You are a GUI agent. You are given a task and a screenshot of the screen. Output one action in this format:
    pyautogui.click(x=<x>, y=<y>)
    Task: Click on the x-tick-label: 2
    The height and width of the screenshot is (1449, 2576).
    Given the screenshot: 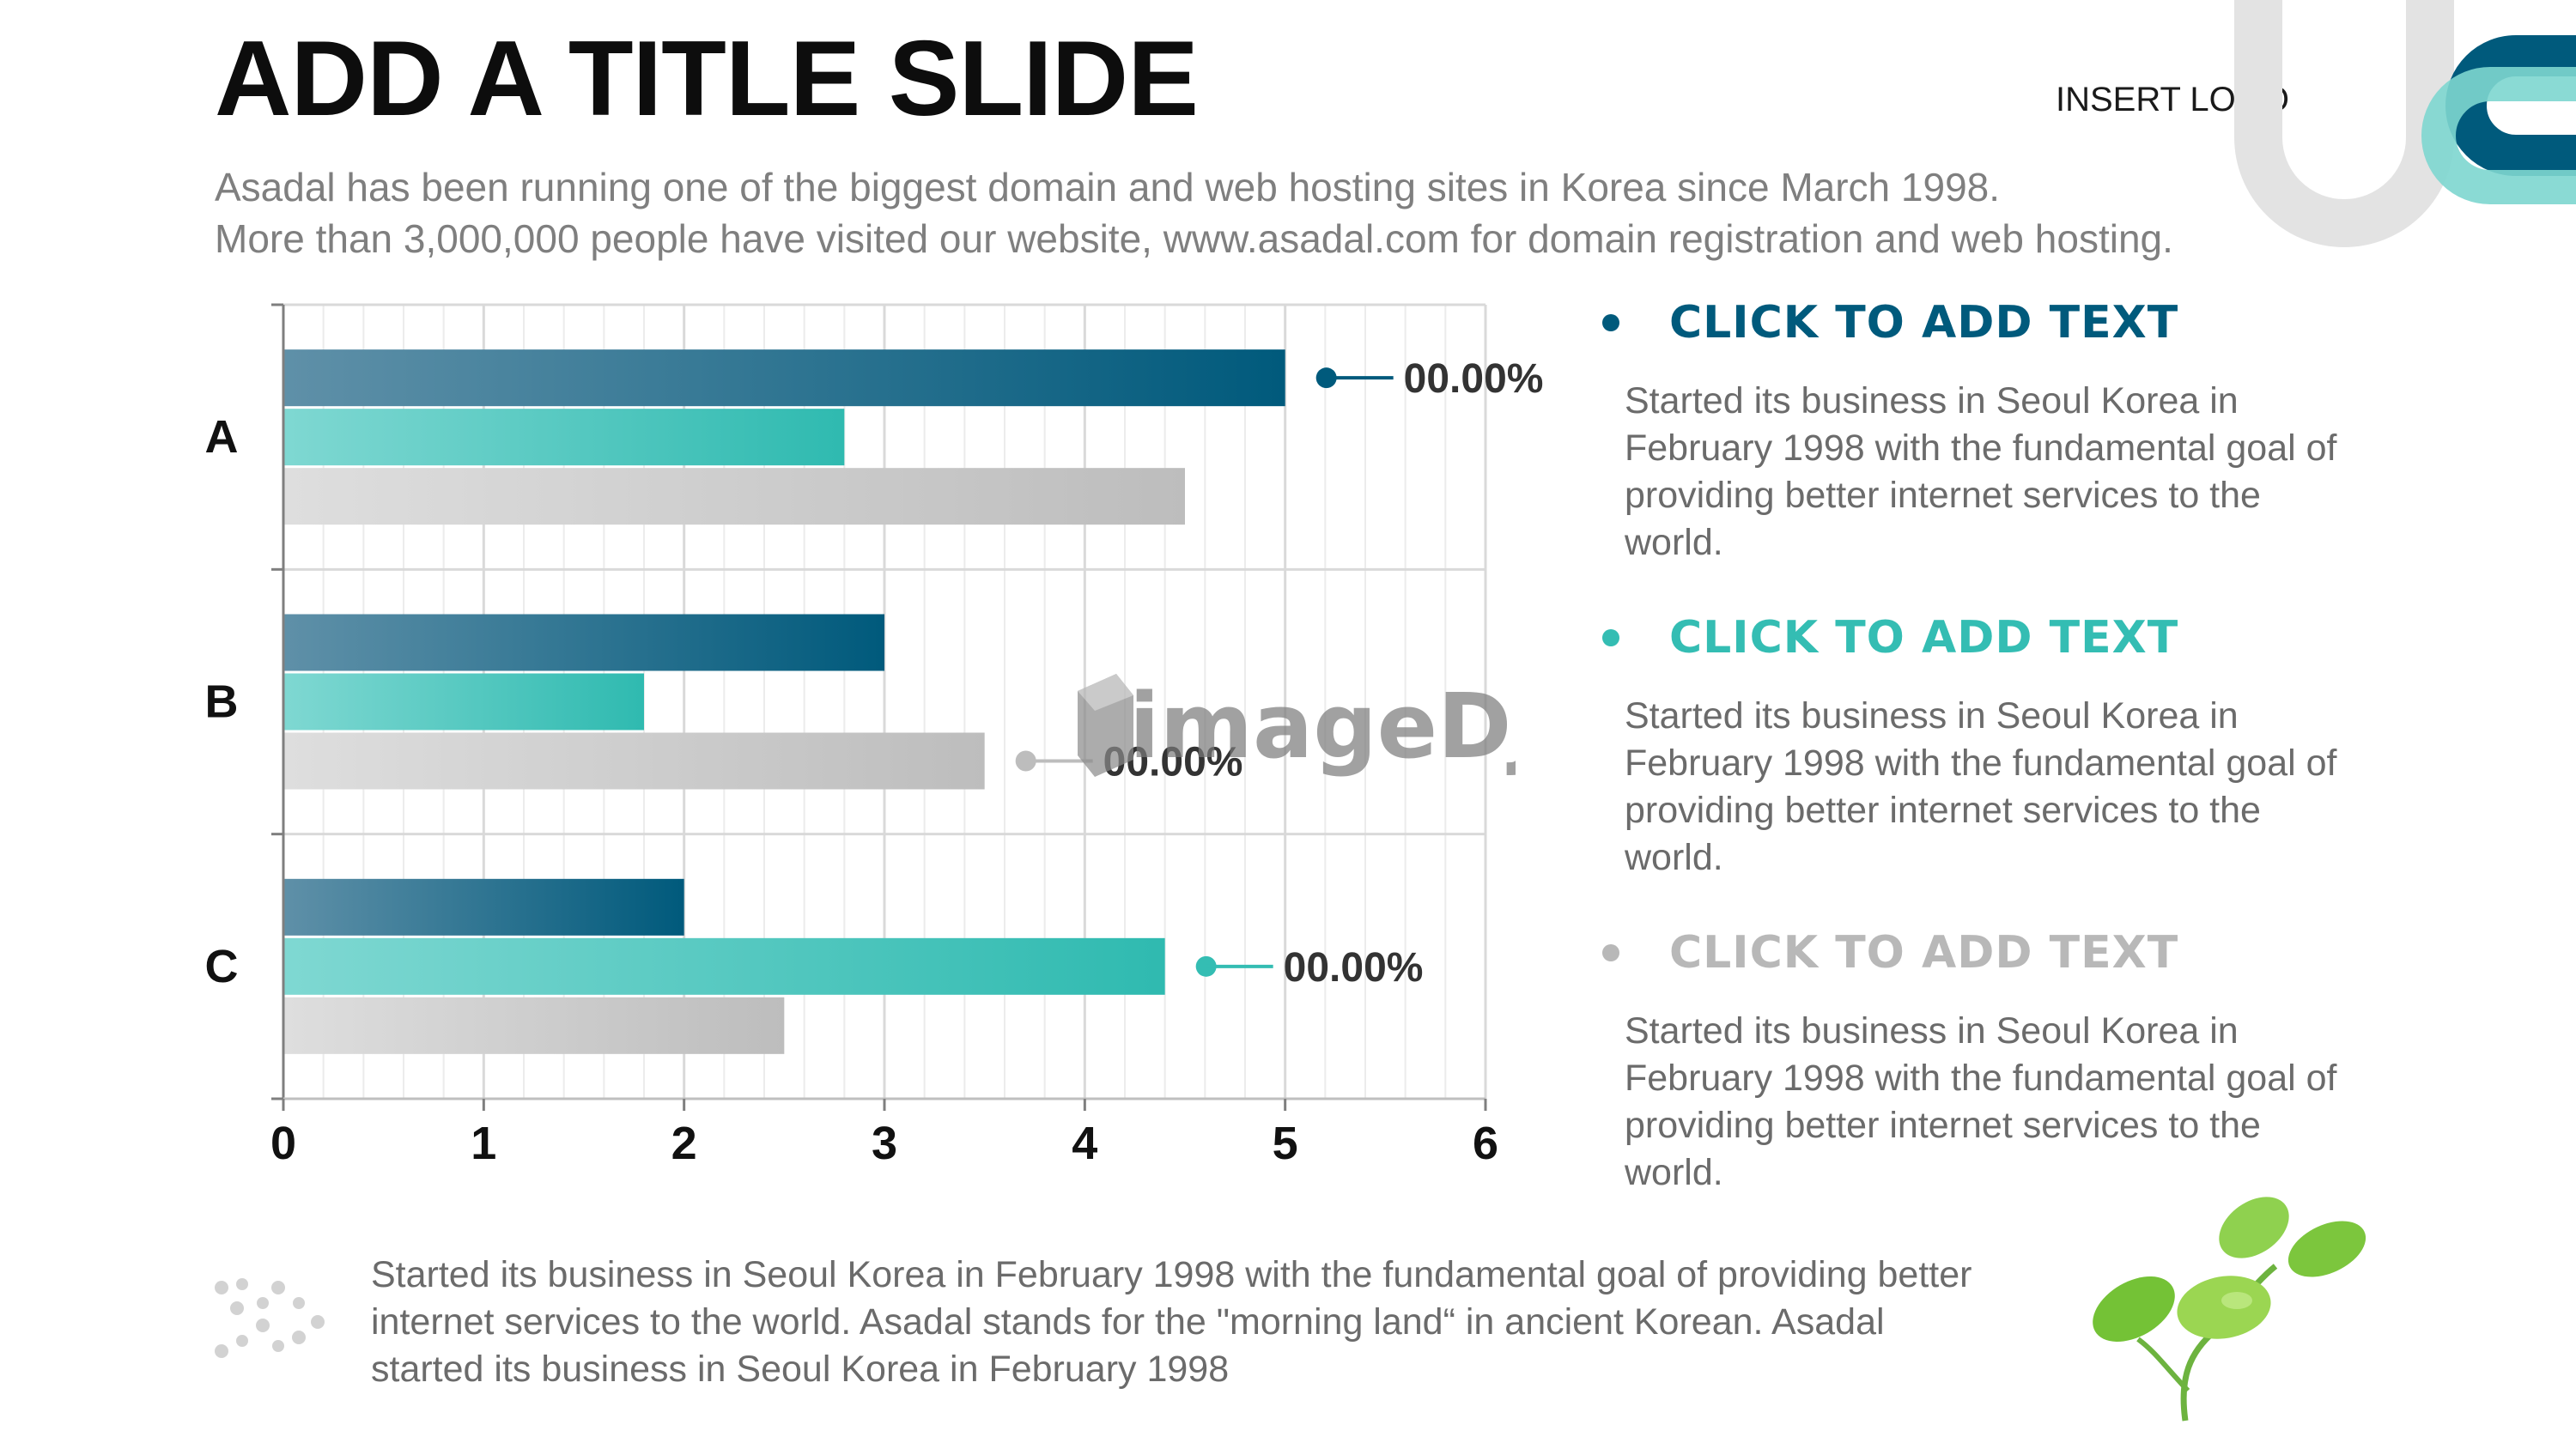 What is the action you would take?
    pyautogui.click(x=684, y=1143)
    